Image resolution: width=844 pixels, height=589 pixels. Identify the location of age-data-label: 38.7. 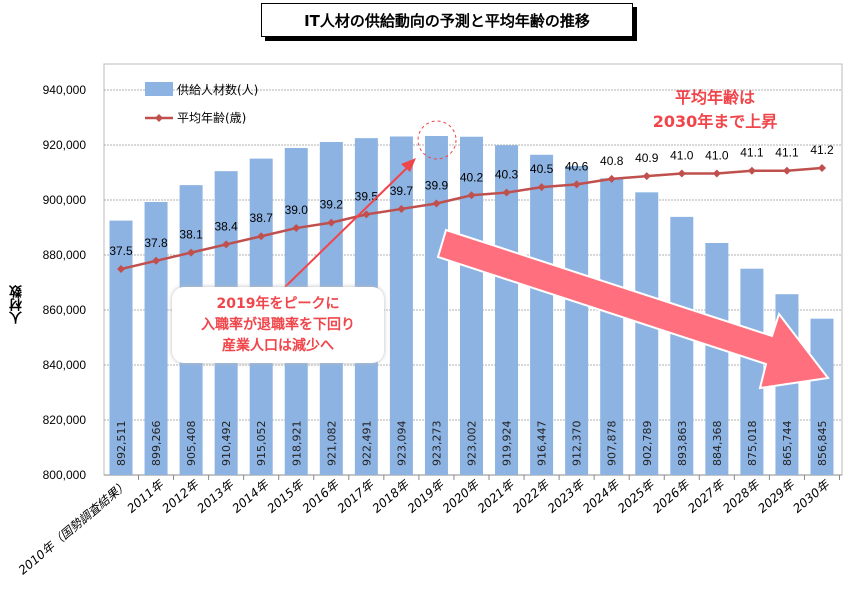
(262, 218).